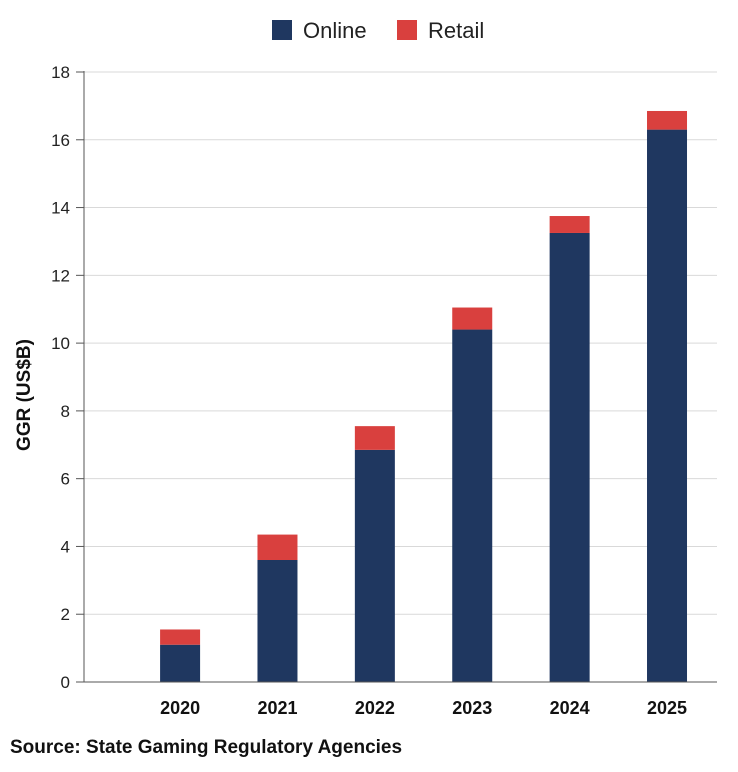  I want to click on x-tick-label: 2023, so click(472, 708).